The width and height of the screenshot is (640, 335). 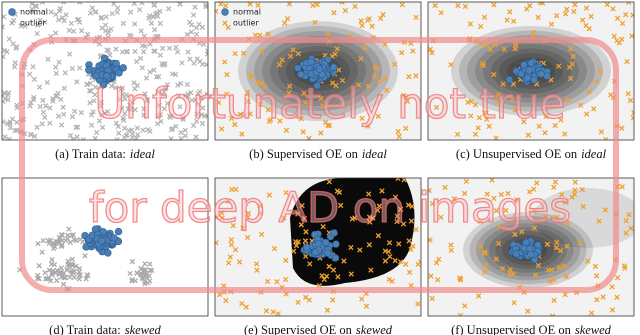 What do you see at coordinates (105, 154) in the screenshot?
I see `caption: (a) Train data: ideal` at bounding box center [105, 154].